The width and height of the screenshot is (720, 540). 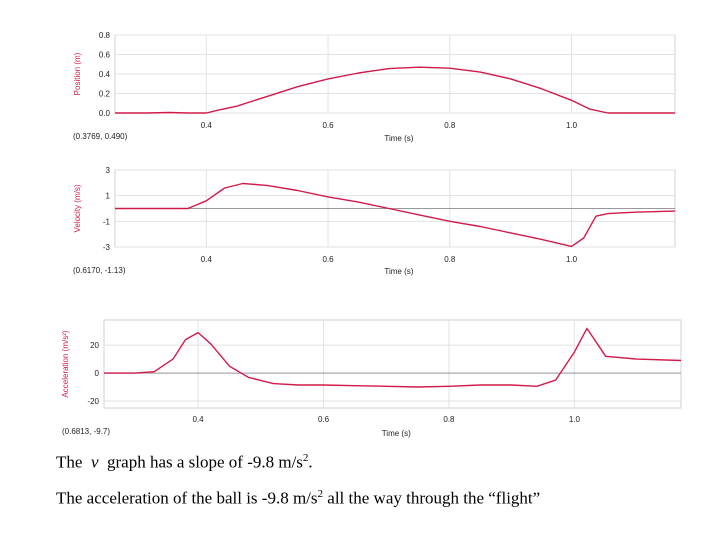 What do you see at coordinates (393, 357) in the screenshot?
I see `acceleration-data-line` at bounding box center [393, 357].